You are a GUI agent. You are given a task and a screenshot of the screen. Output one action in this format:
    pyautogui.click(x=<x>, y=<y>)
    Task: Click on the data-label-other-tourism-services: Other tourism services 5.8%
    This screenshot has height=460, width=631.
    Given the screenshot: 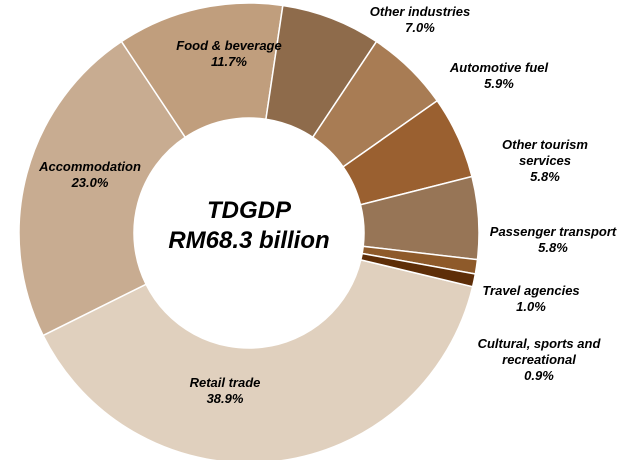 What is the action you would take?
    pyautogui.click(x=545, y=160)
    